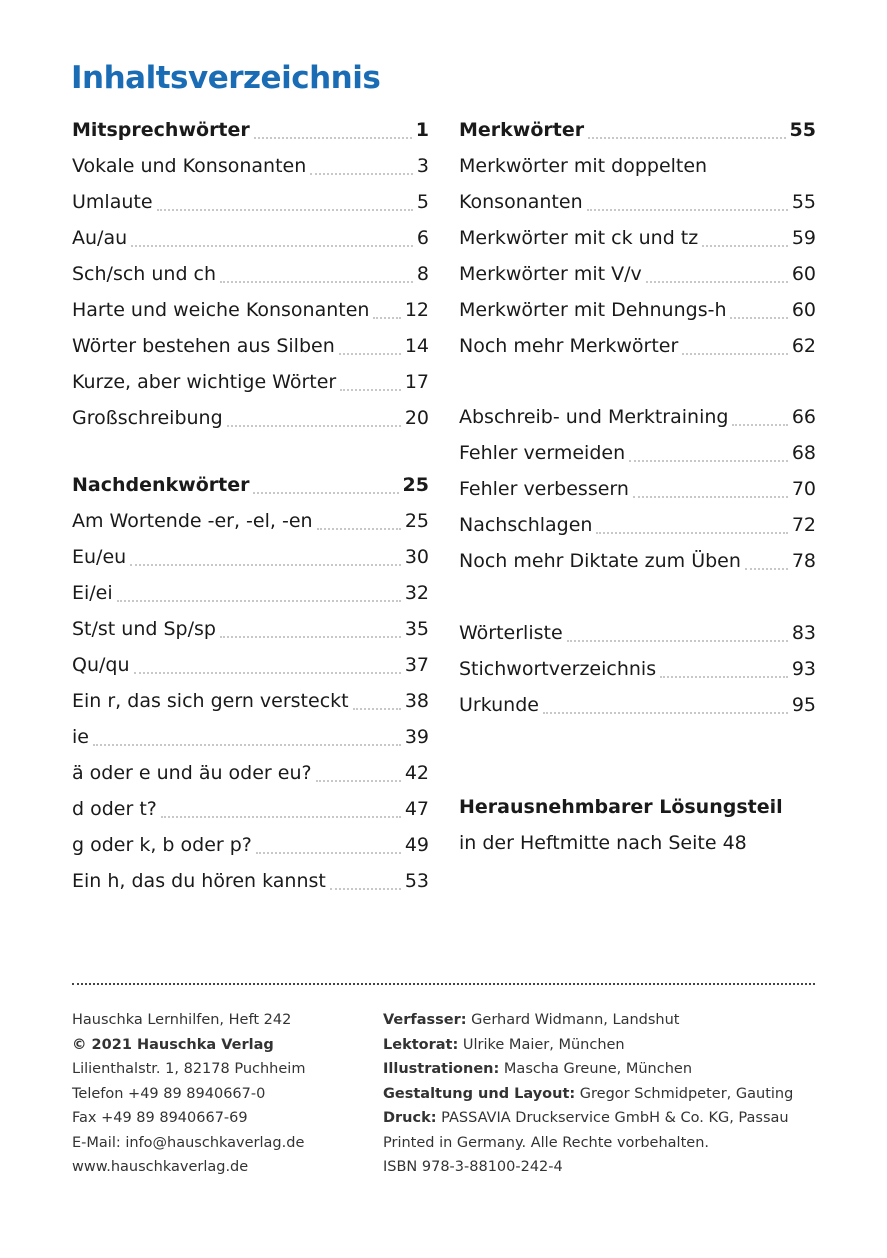 This screenshot has width=887, height=1258. I want to click on page-number: 38, so click(416, 701).